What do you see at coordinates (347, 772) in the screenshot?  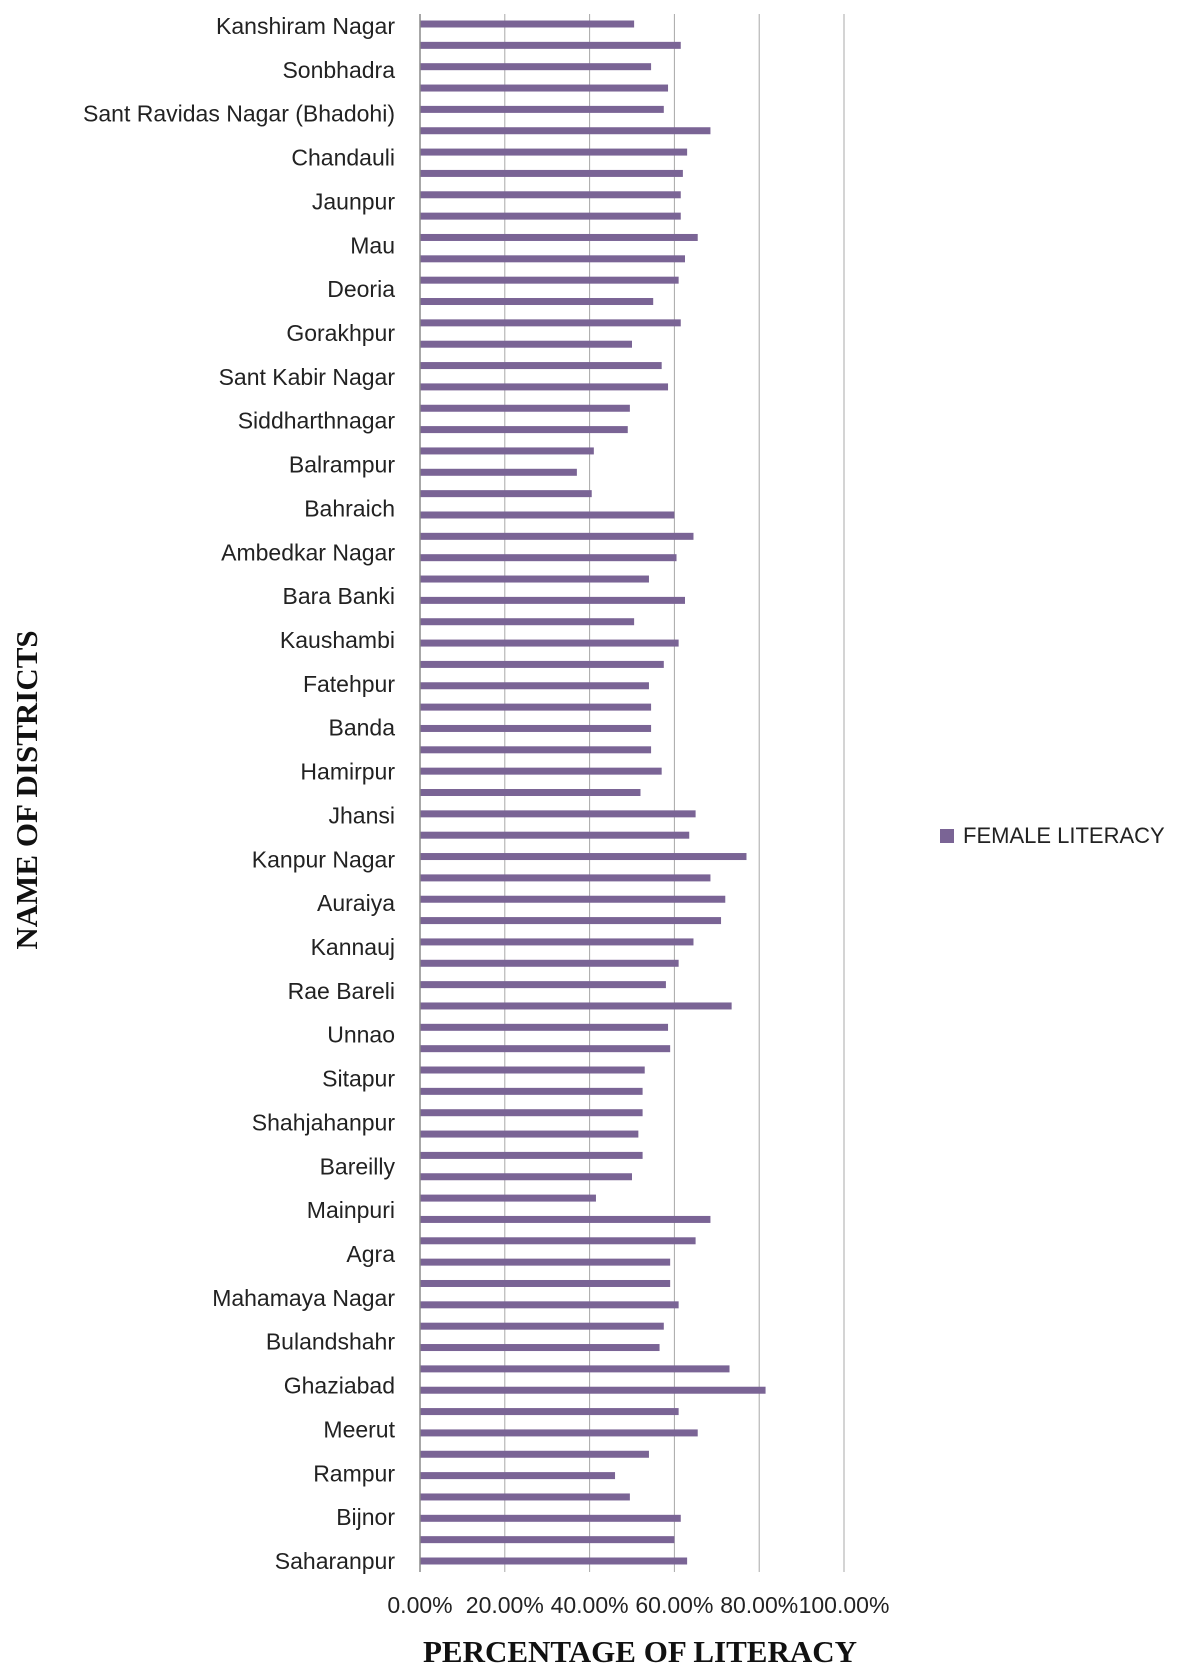 I see `category-label: Hamirpur` at bounding box center [347, 772].